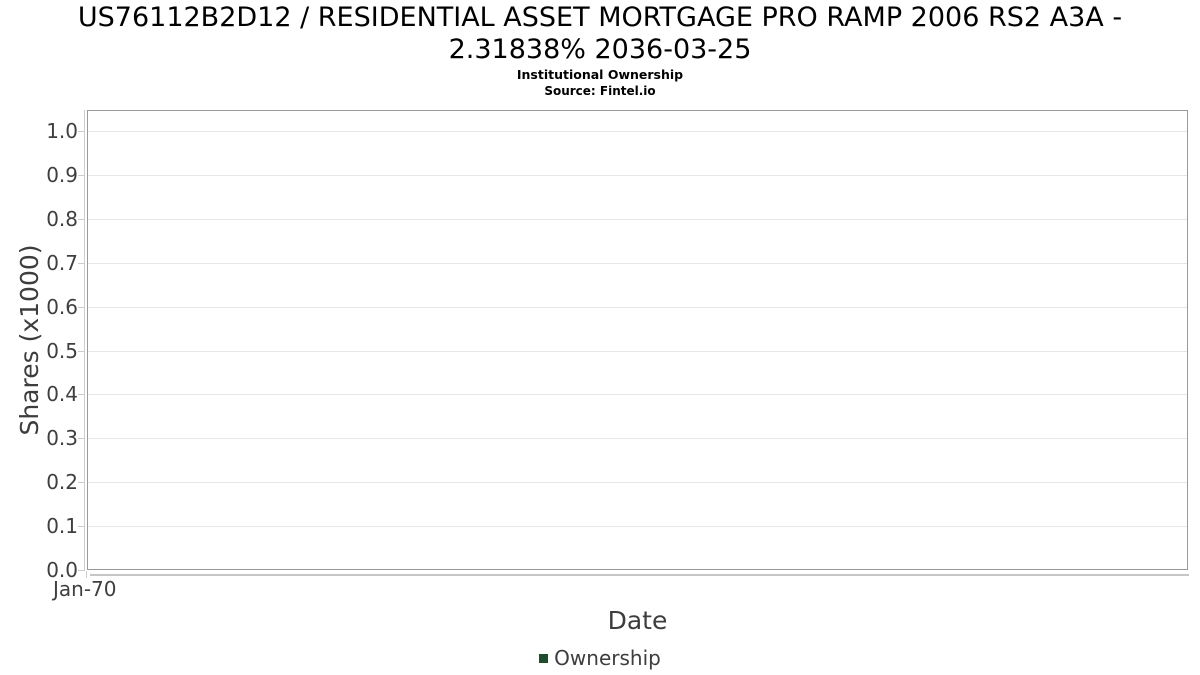 This screenshot has height=675, width=1200. I want to click on y-tick-label: 0.6, so click(62, 306).